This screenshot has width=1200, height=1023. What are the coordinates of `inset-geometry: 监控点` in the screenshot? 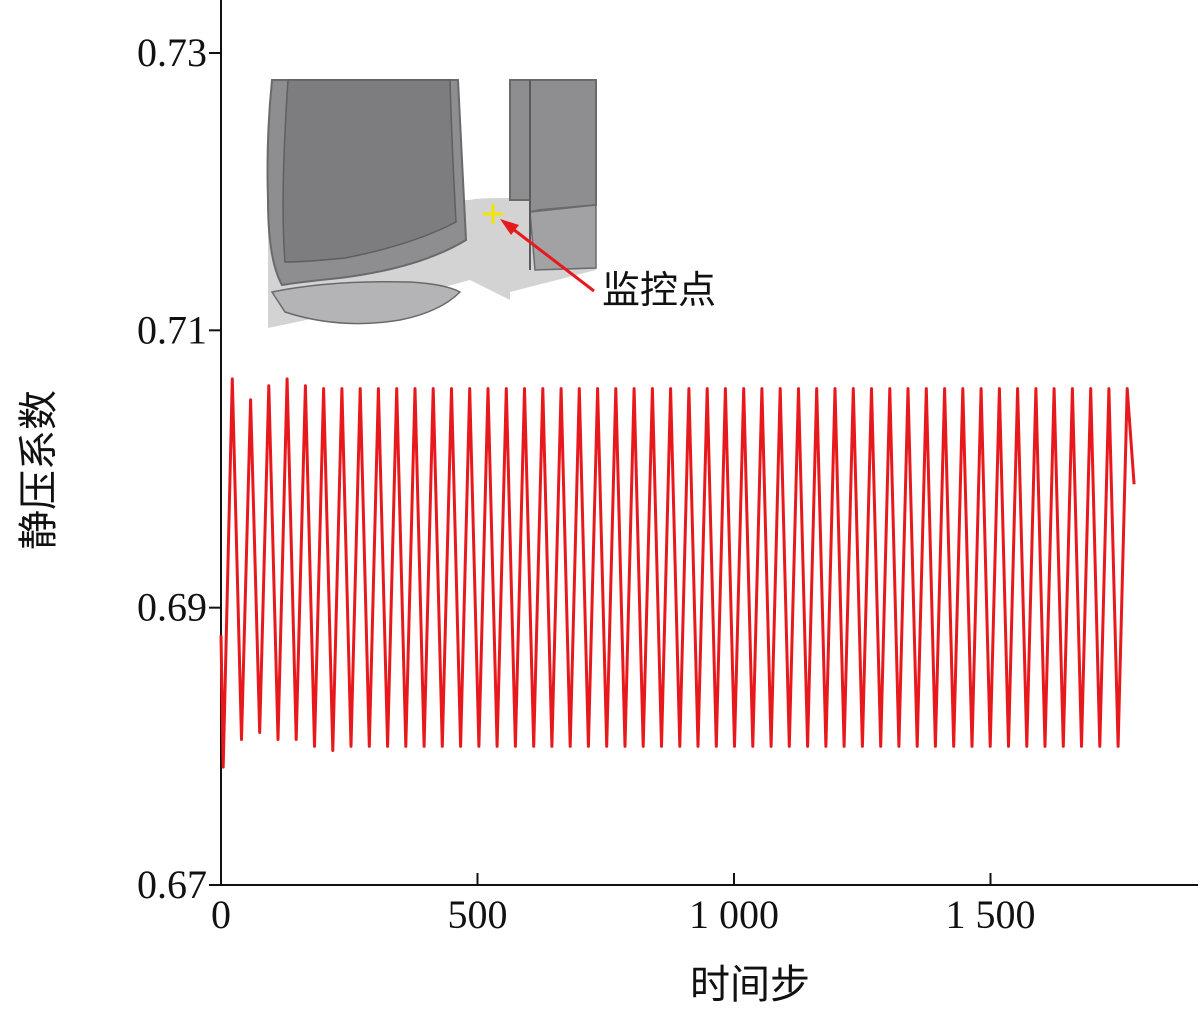 It's located at (491, 203).